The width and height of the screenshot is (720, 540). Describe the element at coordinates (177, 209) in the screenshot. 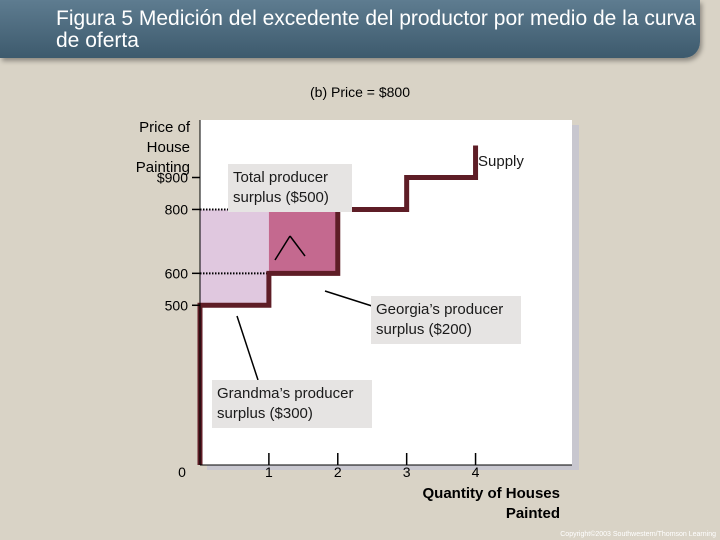

I see `y-tick-label: 800` at that location.